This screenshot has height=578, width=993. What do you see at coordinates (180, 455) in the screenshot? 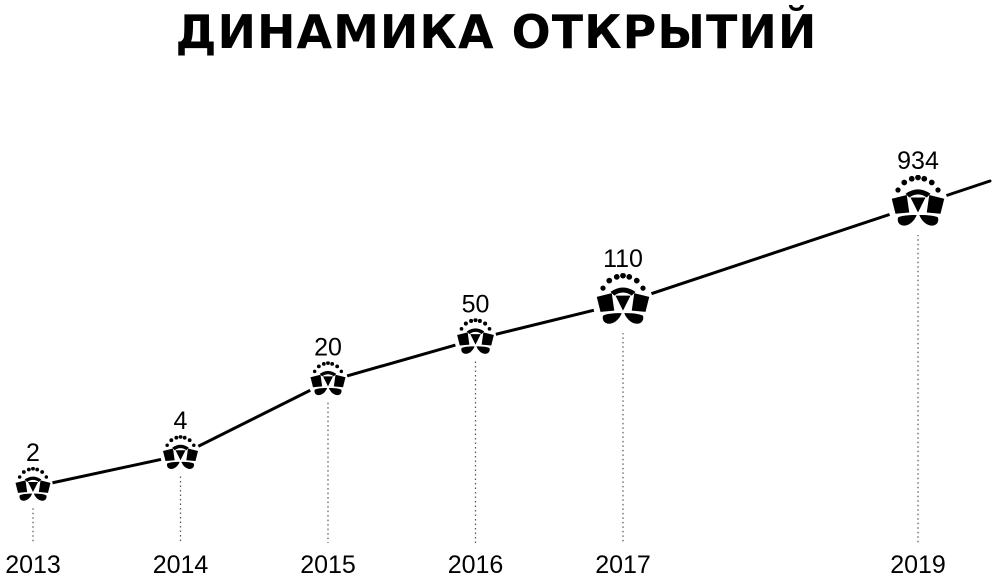
I see `data-point-2014` at bounding box center [180, 455].